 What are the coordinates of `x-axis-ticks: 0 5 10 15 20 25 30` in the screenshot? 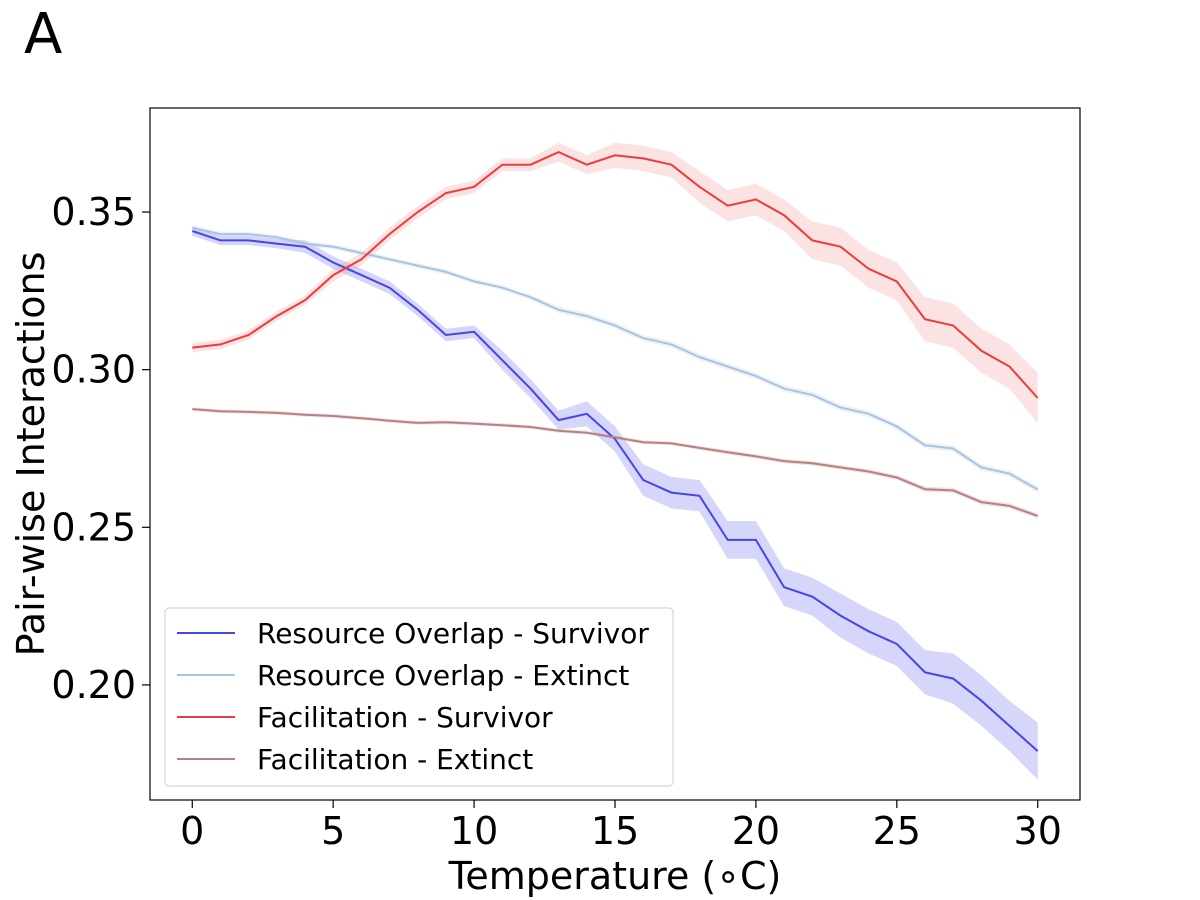 It's located at (621, 826).